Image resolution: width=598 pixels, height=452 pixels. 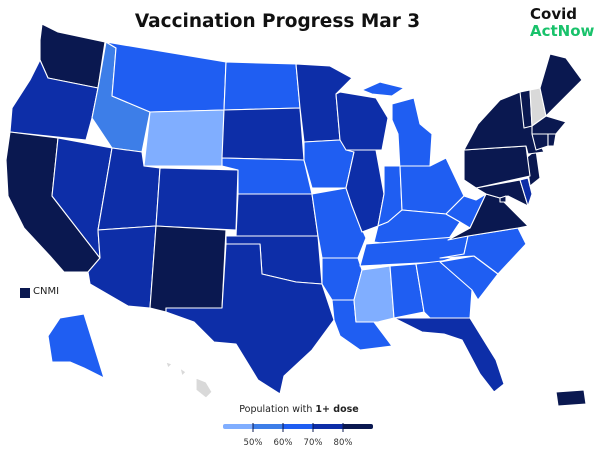 I want to click on logo-word-actnow: ActNow, so click(x=562, y=31).